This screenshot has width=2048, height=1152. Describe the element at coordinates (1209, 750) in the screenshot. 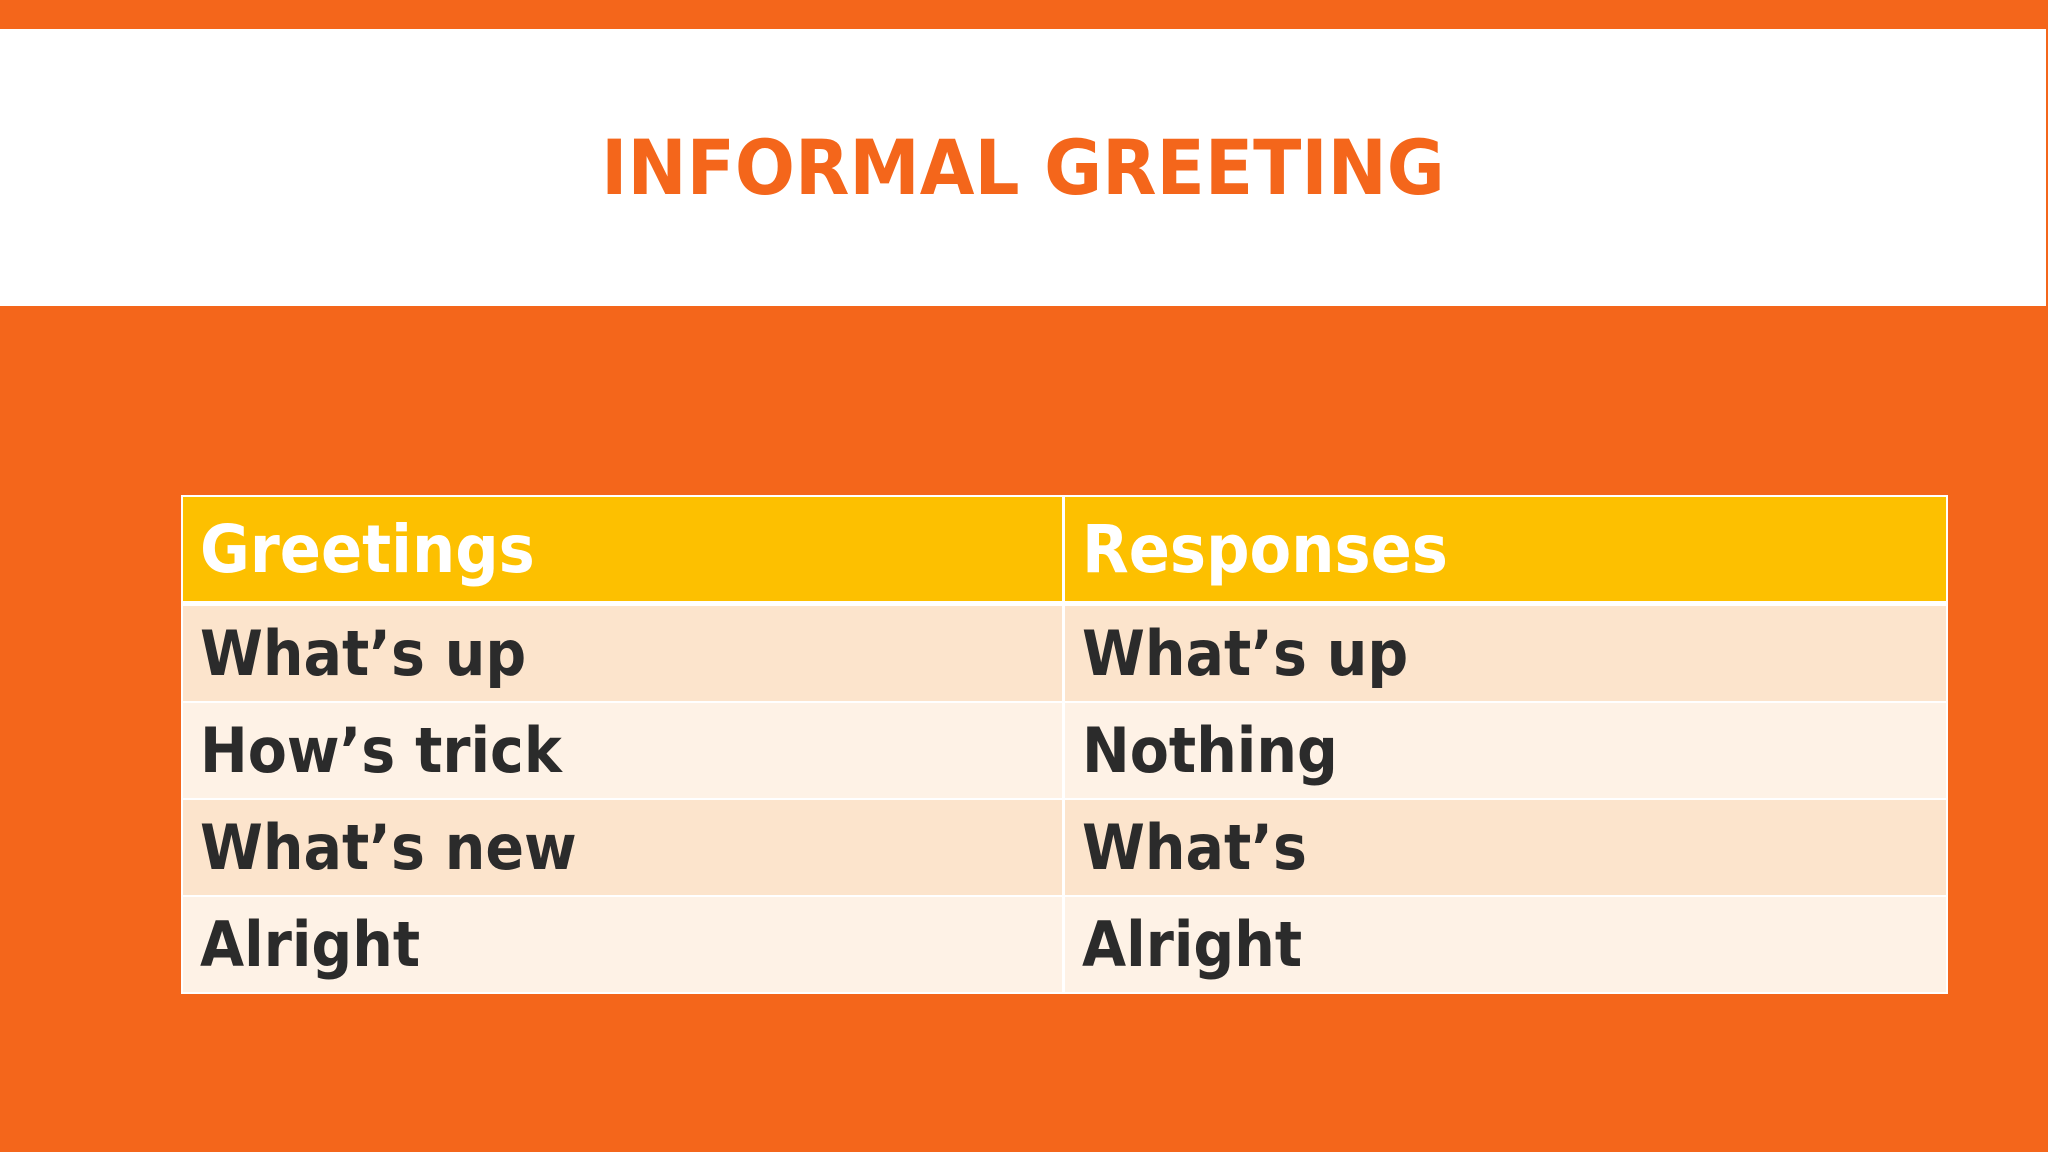

I see `cell-text: Nothing` at that location.